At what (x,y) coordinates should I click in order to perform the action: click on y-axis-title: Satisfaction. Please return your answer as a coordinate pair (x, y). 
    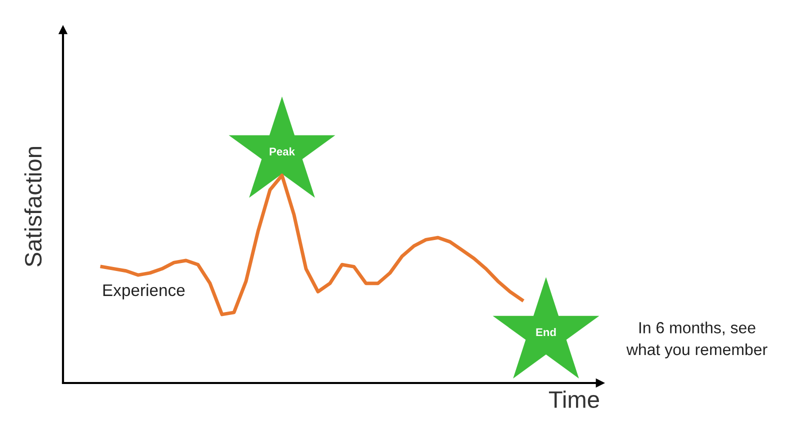
    Looking at the image, I should click on (33, 206).